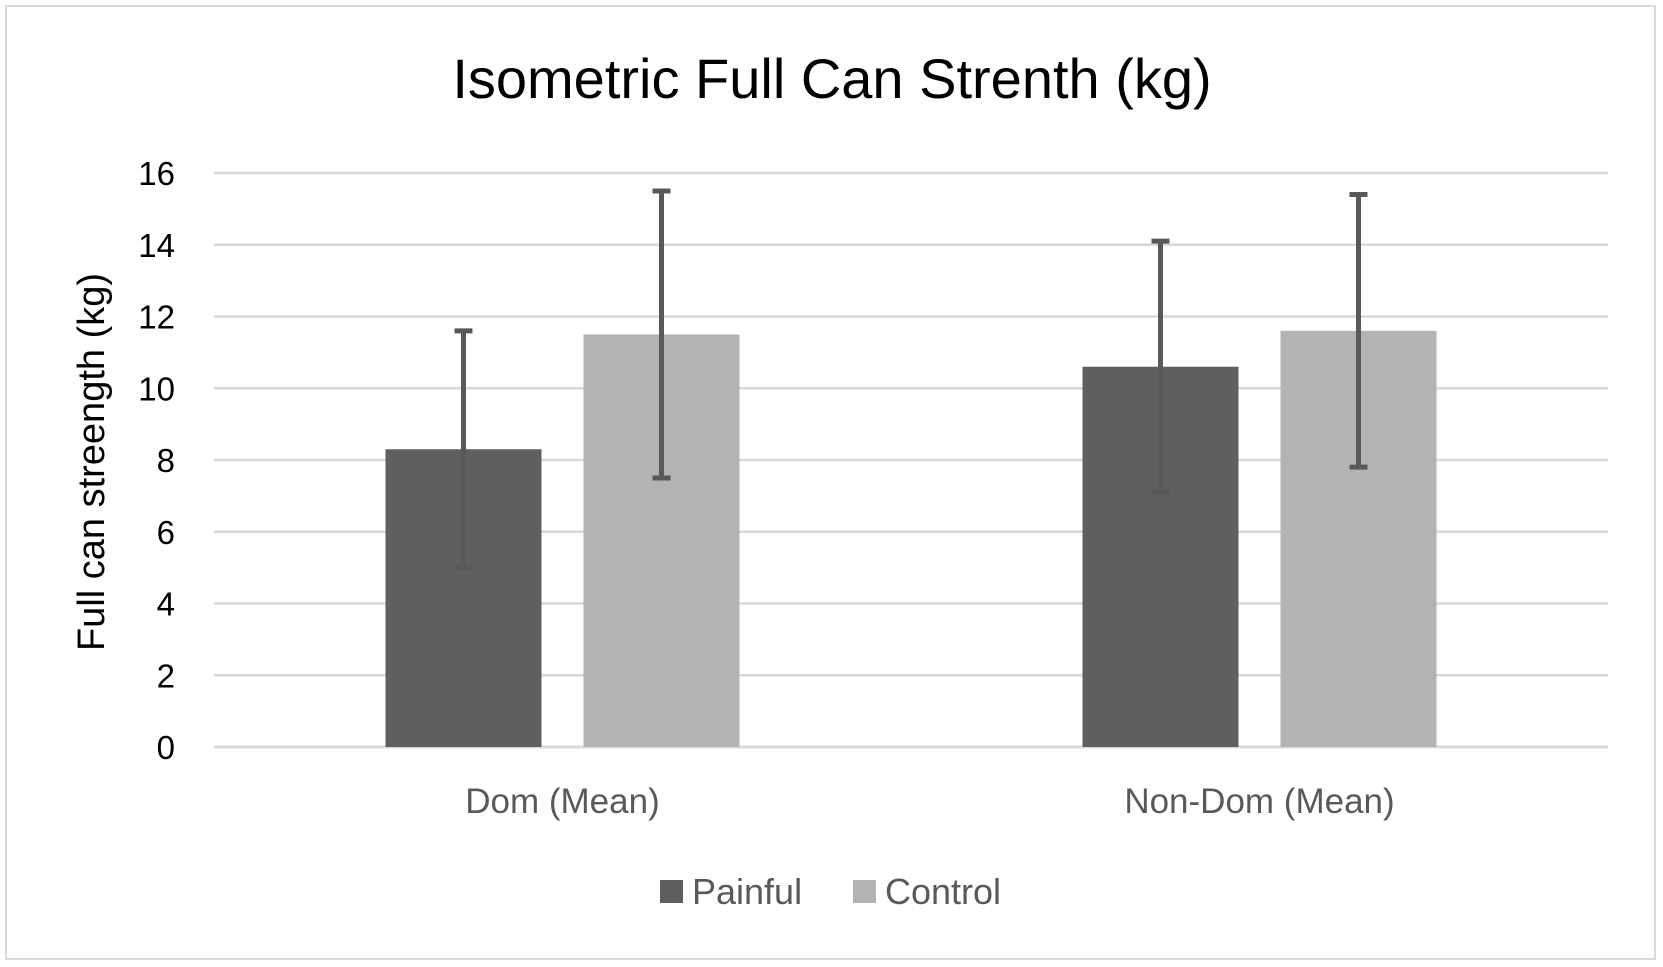 This screenshot has width=1663, height=967. What do you see at coordinates (166, 604) in the screenshot?
I see `y-tick-label: 4` at bounding box center [166, 604].